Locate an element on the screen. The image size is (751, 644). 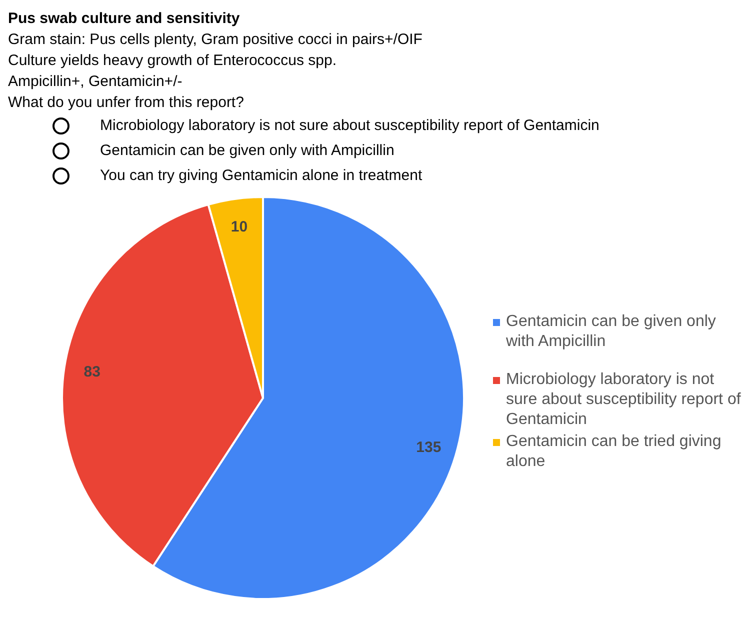
legend-label: Gentamicin can be tried giving alone is located at coordinates (614, 452).